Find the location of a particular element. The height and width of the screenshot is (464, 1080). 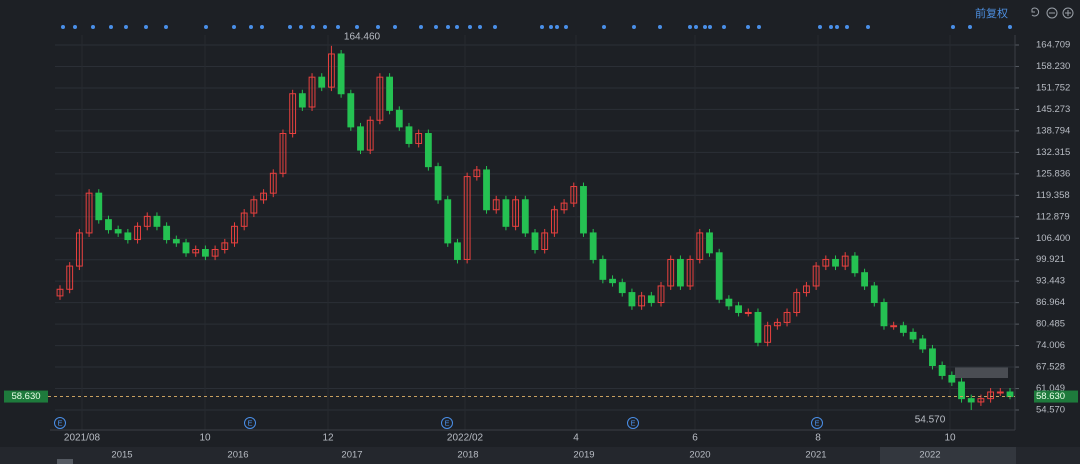

year-label: 2021 is located at coordinates (815, 455).